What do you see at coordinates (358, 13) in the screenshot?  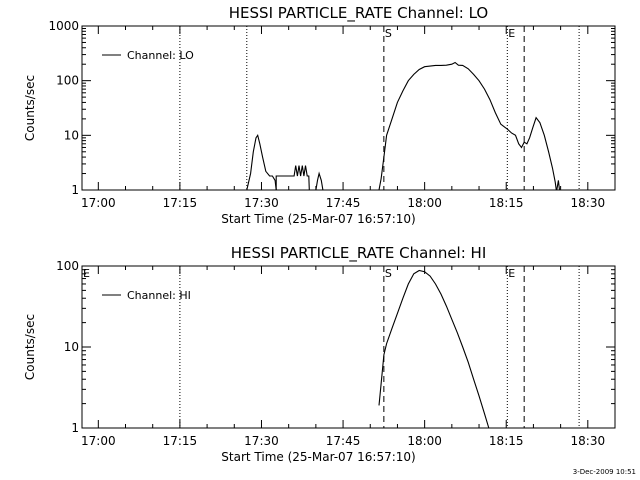 I see `chart-title: HESSI PARTICLE_RATE Channel: LO` at bounding box center [358, 13].